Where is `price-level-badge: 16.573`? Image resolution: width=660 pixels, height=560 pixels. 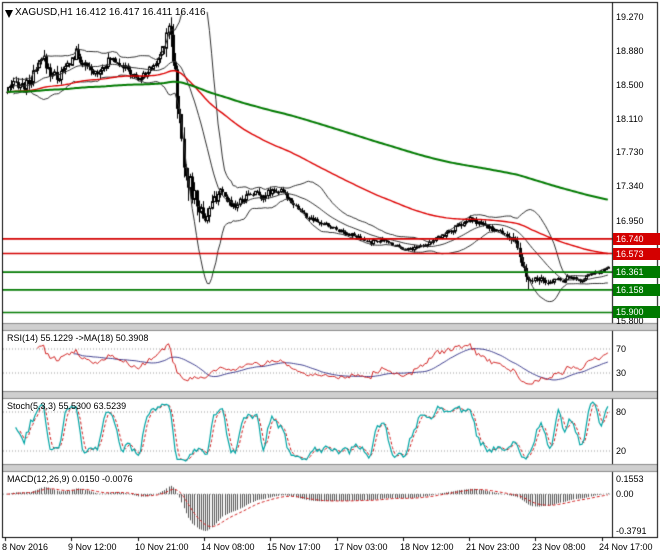 price-level-badge: 16.573 is located at coordinates (636, 254).